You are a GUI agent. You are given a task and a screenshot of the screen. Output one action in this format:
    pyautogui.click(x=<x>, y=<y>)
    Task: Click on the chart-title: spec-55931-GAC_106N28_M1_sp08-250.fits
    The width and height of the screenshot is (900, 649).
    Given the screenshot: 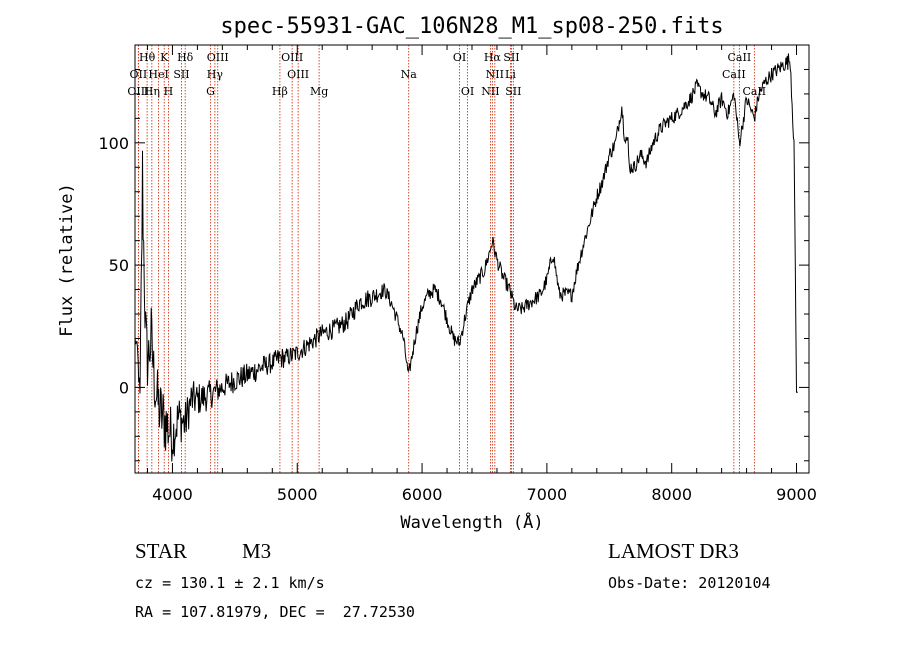 What is the action you would take?
    pyautogui.click(x=471, y=26)
    